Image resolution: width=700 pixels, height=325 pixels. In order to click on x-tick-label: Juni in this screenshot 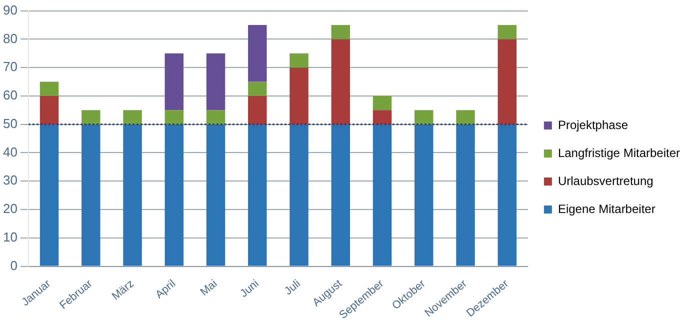, I will do `click(250, 289)`.